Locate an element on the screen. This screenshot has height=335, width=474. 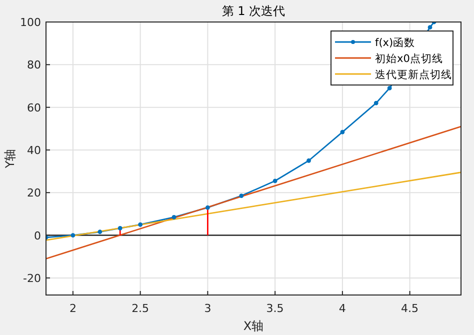
legend-label: 迭代更新点切线 is located at coordinates (413, 74).